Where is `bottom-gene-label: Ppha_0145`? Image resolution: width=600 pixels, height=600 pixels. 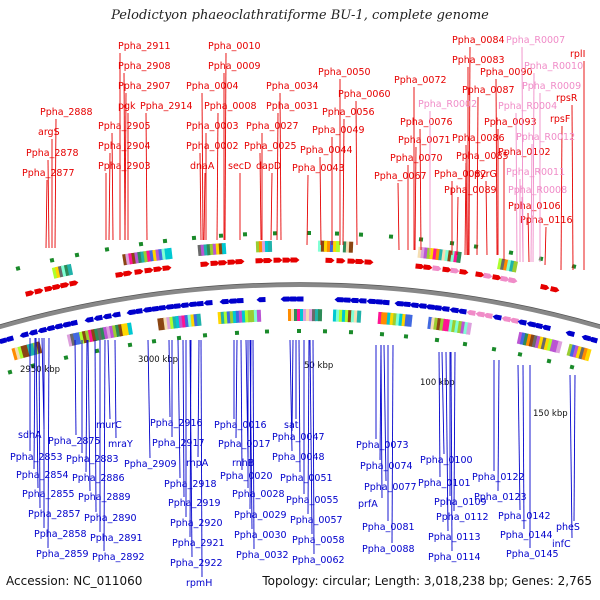
bottom-gene-label: Ppha_0145 is located at coordinates (532, 554).